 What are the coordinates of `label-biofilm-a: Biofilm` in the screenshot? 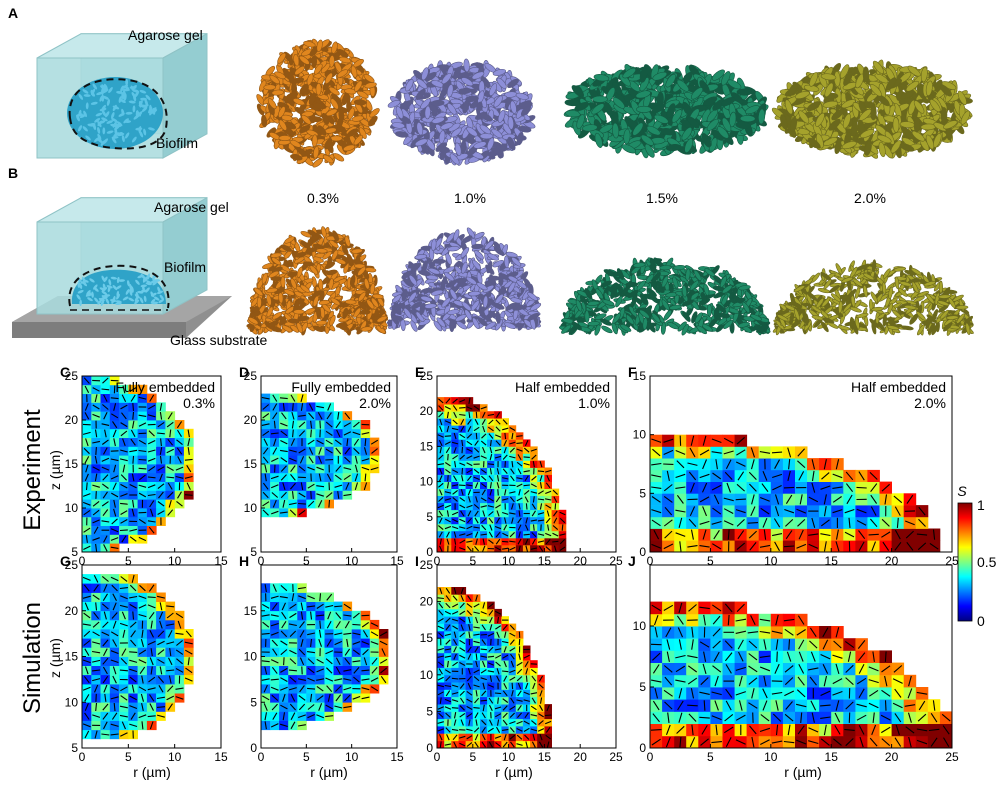 It's located at (177, 143).